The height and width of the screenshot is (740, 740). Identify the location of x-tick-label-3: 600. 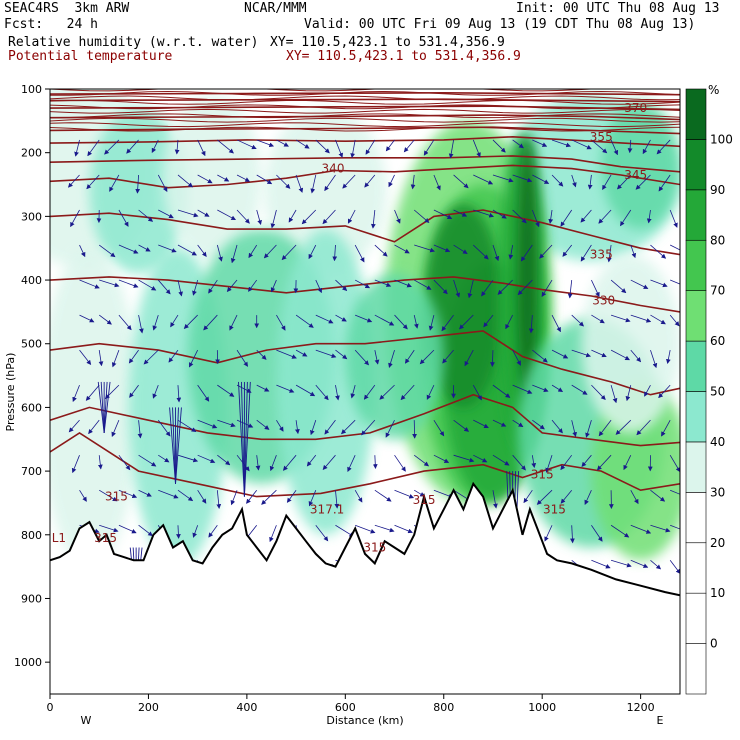
(345, 707).